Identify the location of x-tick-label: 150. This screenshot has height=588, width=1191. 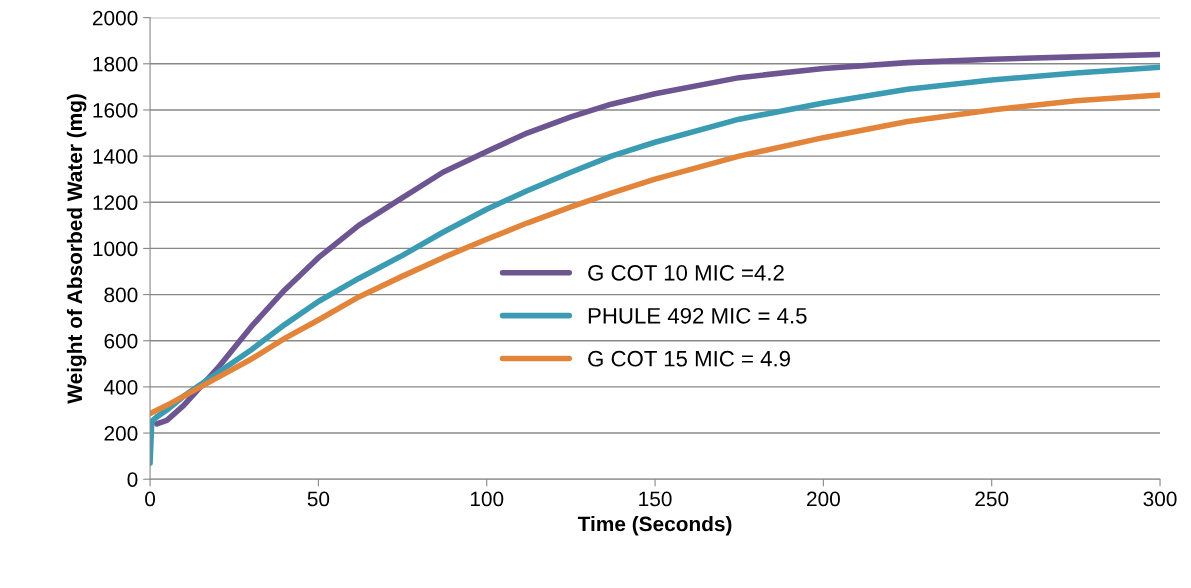
(655, 499).